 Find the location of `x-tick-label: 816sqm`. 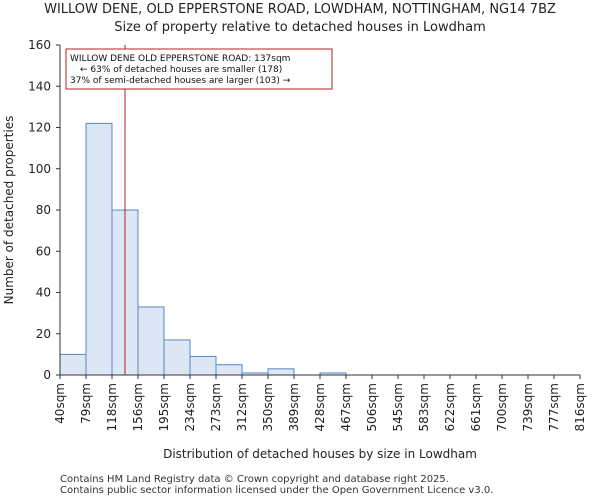

x-tick-label: 816sqm is located at coordinates (580, 407).